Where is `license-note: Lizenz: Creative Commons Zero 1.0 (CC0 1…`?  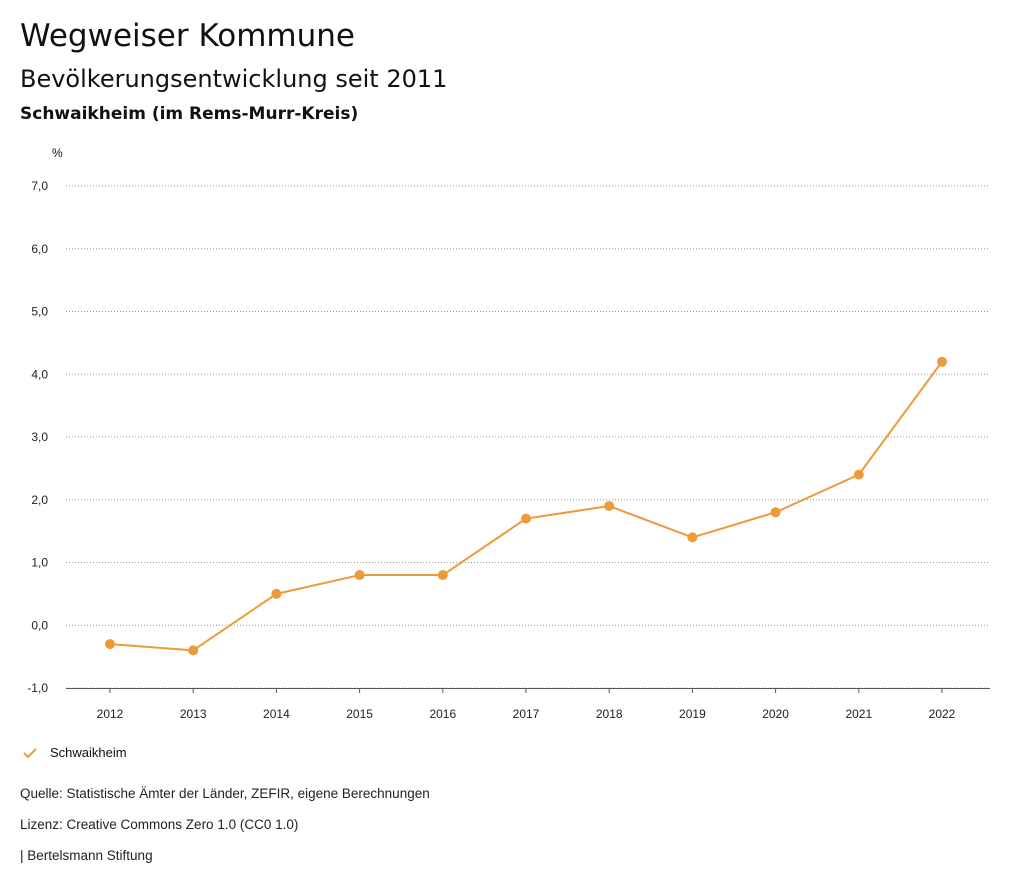
license-note: Lizenz: Creative Commons Zero 1.0 (CC0 1… is located at coordinates (159, 824).